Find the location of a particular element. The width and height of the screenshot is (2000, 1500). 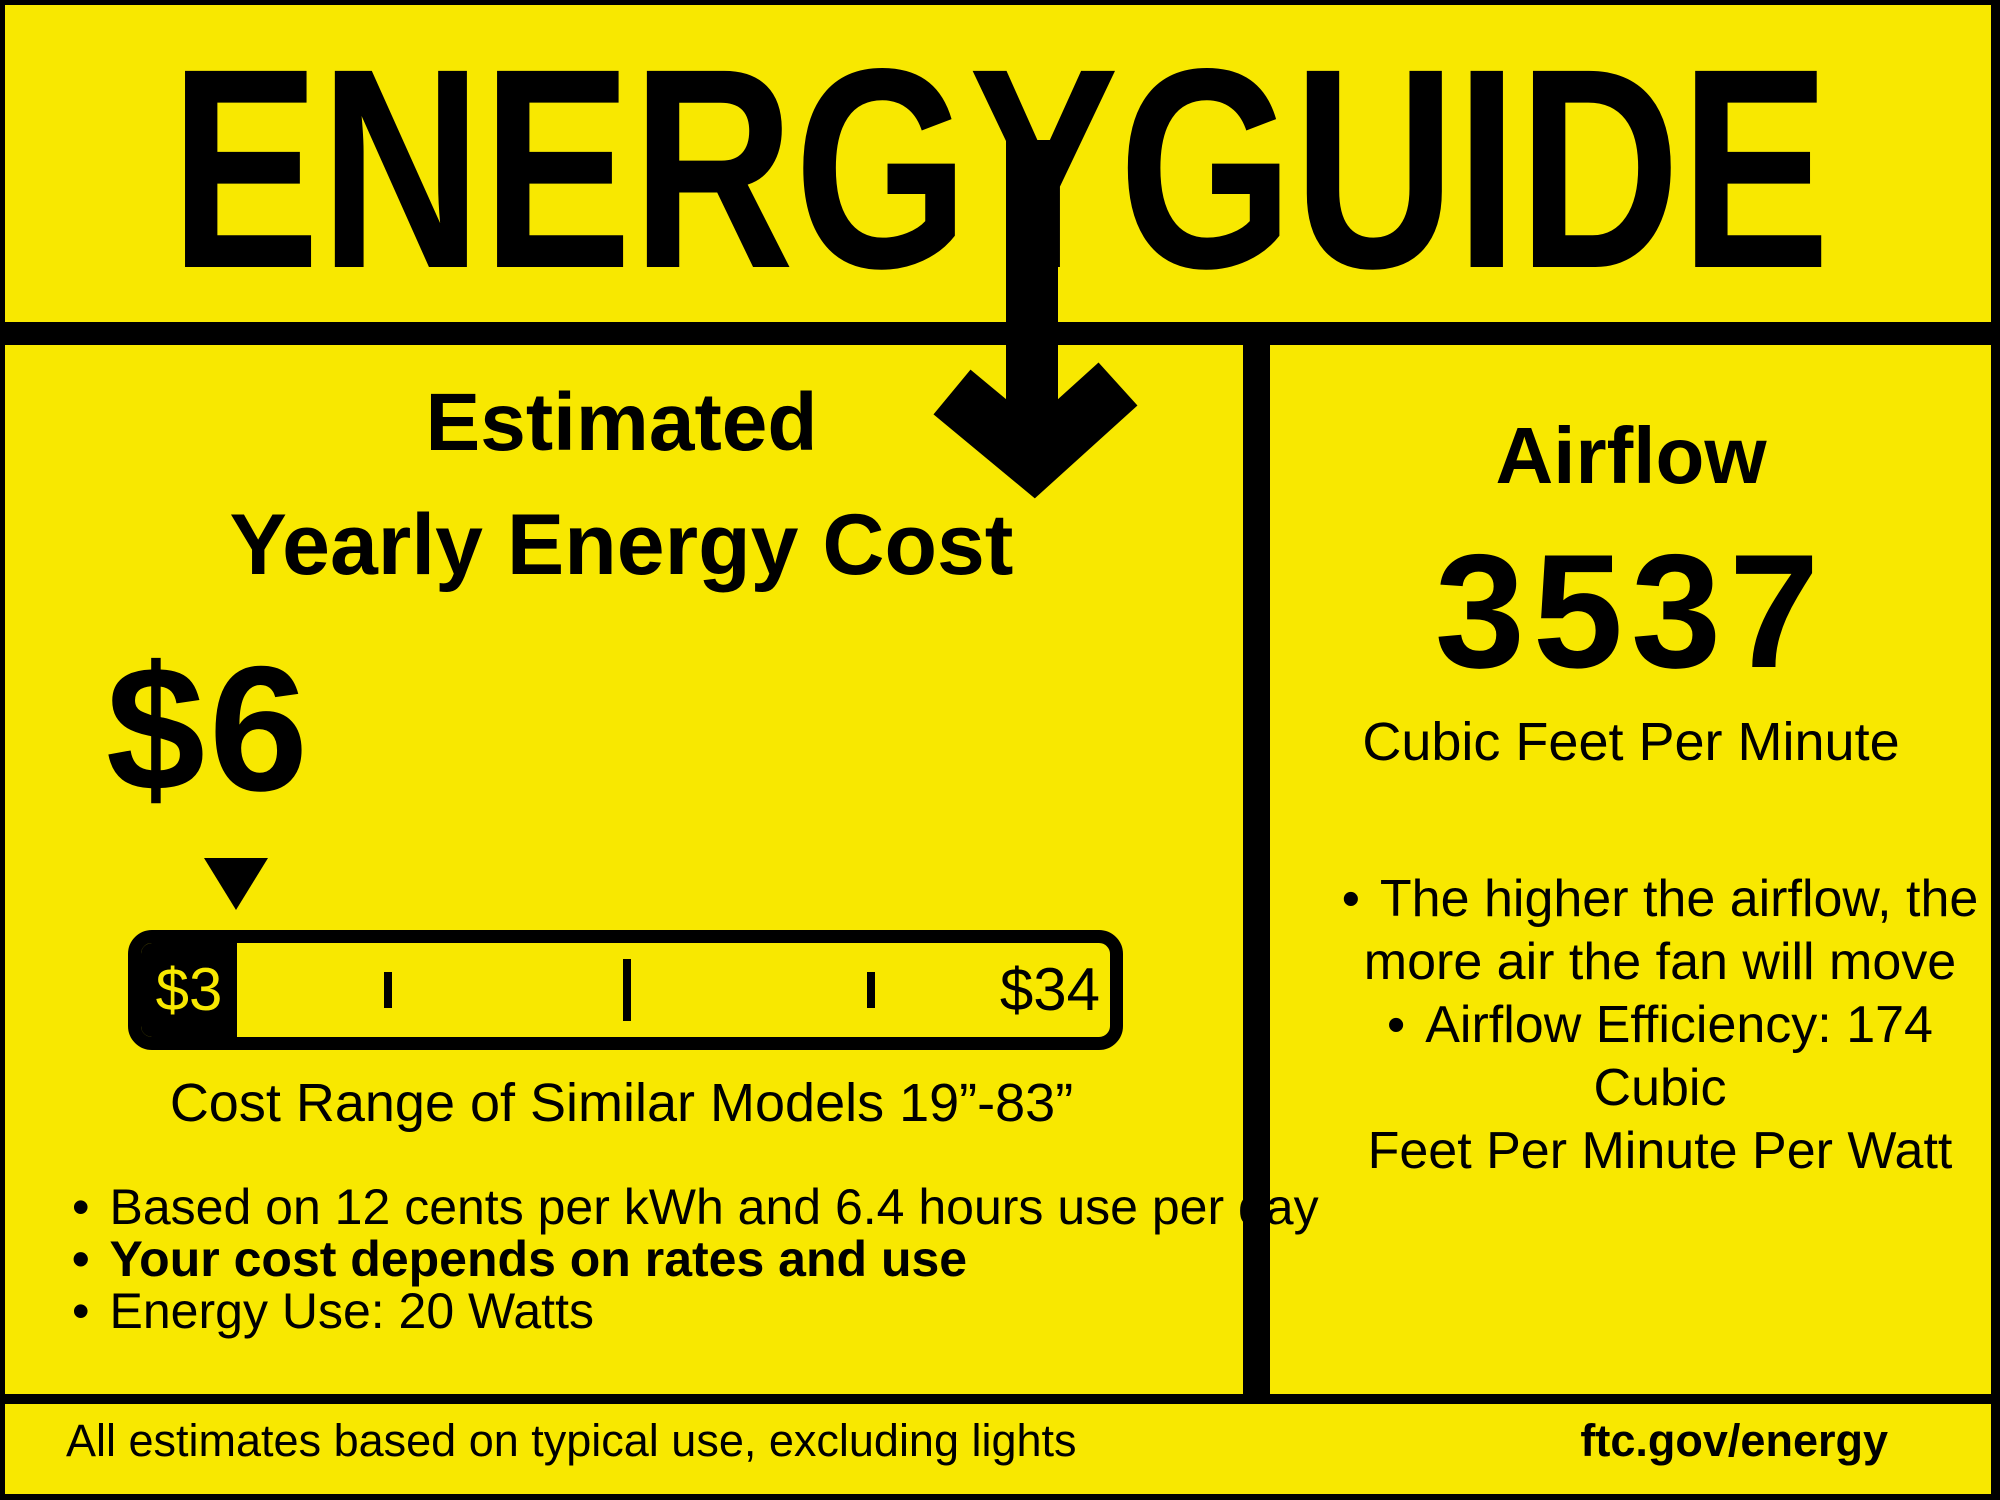

airflow-value: 3537 is located at coordinates (1631, 611).